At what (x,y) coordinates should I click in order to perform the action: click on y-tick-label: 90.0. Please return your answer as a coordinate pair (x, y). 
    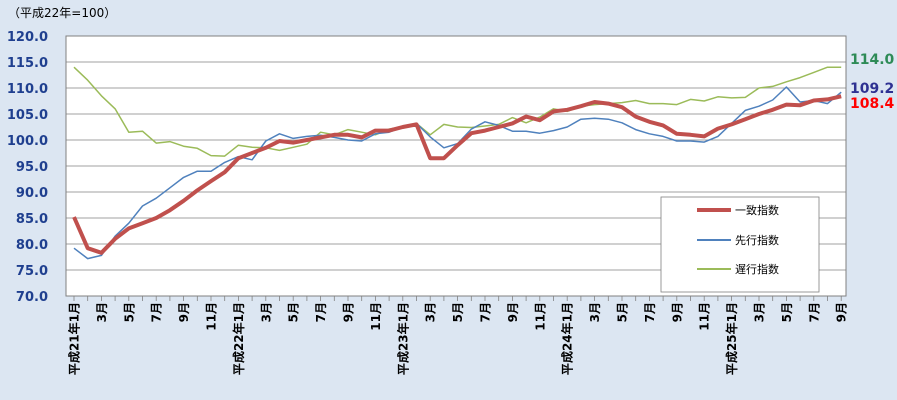
    Looking at the image, I should click on (32, 193).